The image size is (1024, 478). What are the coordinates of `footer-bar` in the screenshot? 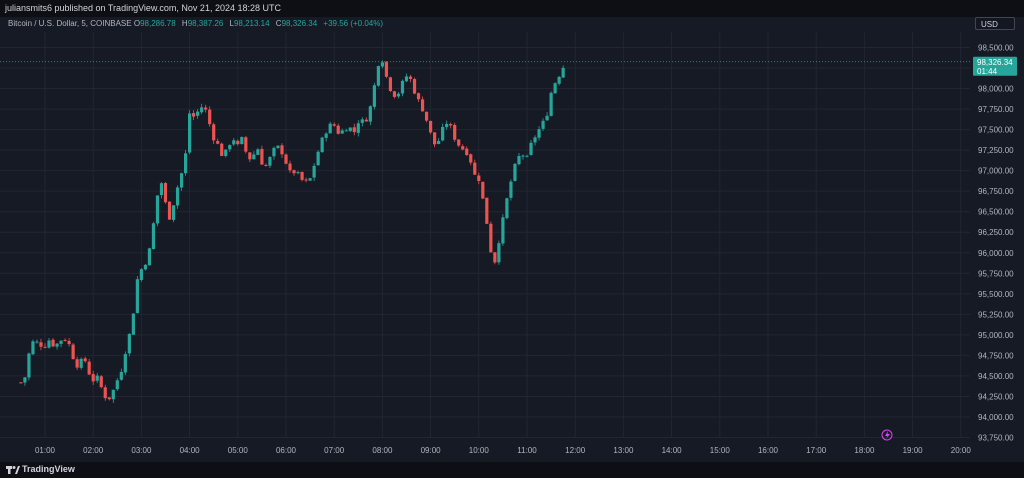 It's located at (512, 470).